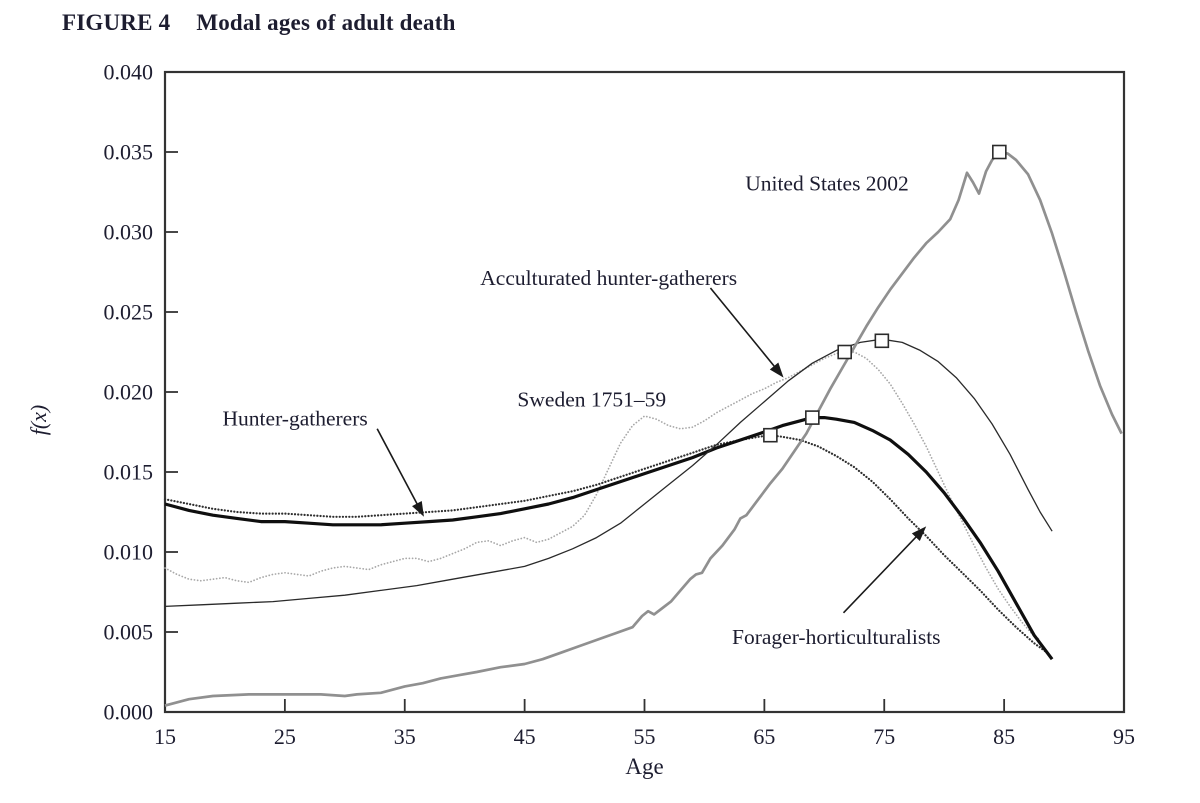 The height and width of the screenshot is (803, 1200). I want to click on modal-age-marker-forager-horticulturalists, so click(770, 435).